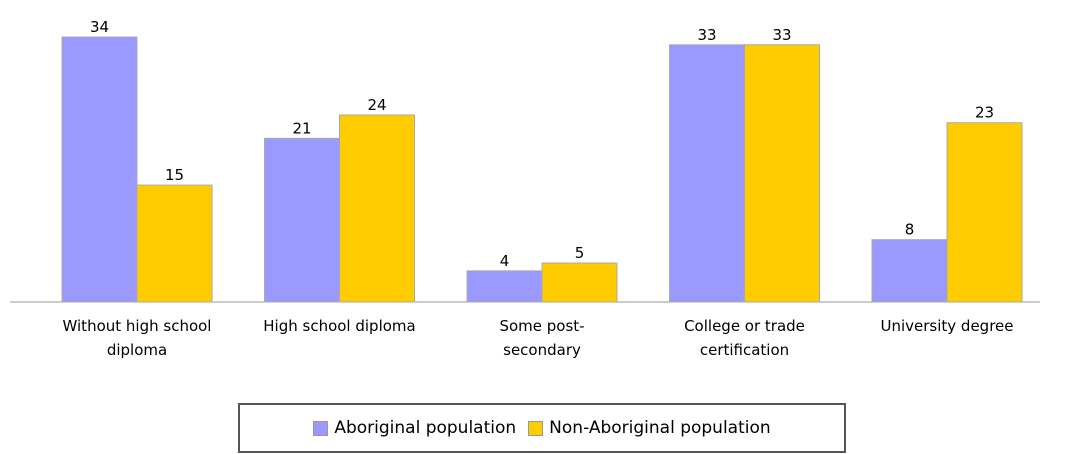 This screenshot has height=454, width=1068. Describe the element at coordinates (744, 338) in the screenshot. I see `x-tick-label: College or trade certification` at that location.